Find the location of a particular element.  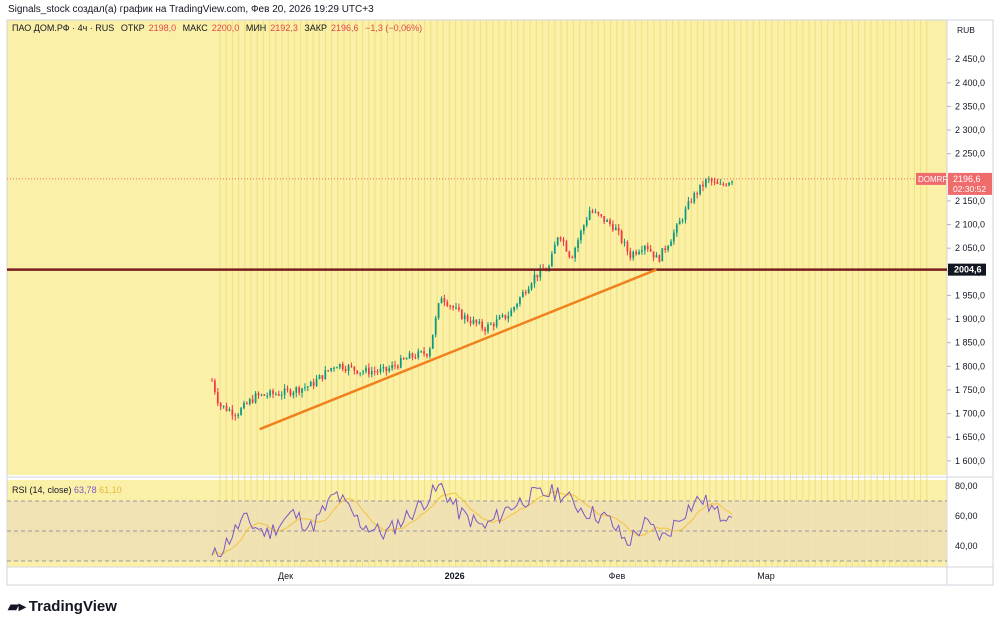

legend-open-label: ОТКР is located at coordinates (132, 28).